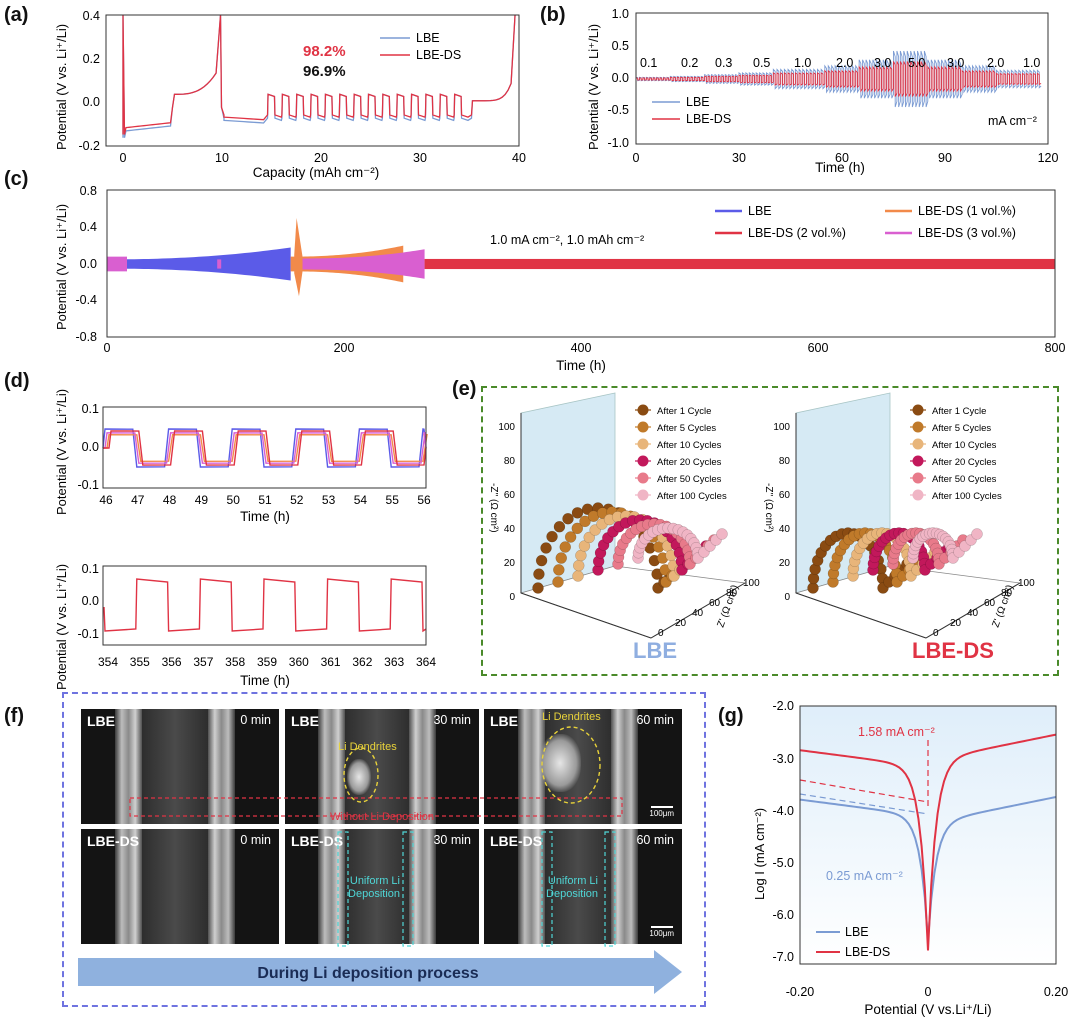  I want to click on panel-b-rate-labels: 0.1 0.2 0.3 0.5 1.0 2.0 3.0 5.0 3.0 2.0 1.0, so click(840, 63).